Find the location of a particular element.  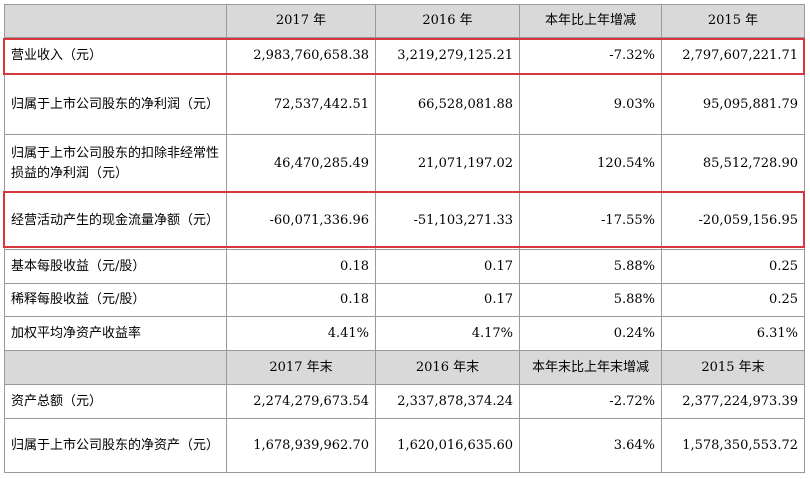

row-label: 归属于上市公司股东的扣除非经常性损益的净利润（元） is located at coordinates (115, 163).